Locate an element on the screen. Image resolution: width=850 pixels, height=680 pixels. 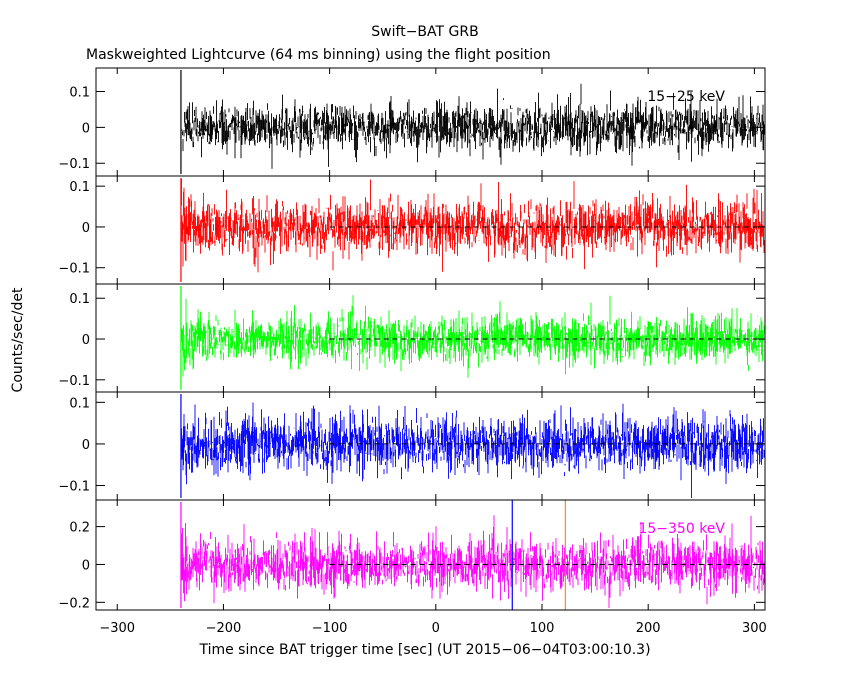
panel-4: −0.1 0 0.1 is located at coordinates (412, 446).